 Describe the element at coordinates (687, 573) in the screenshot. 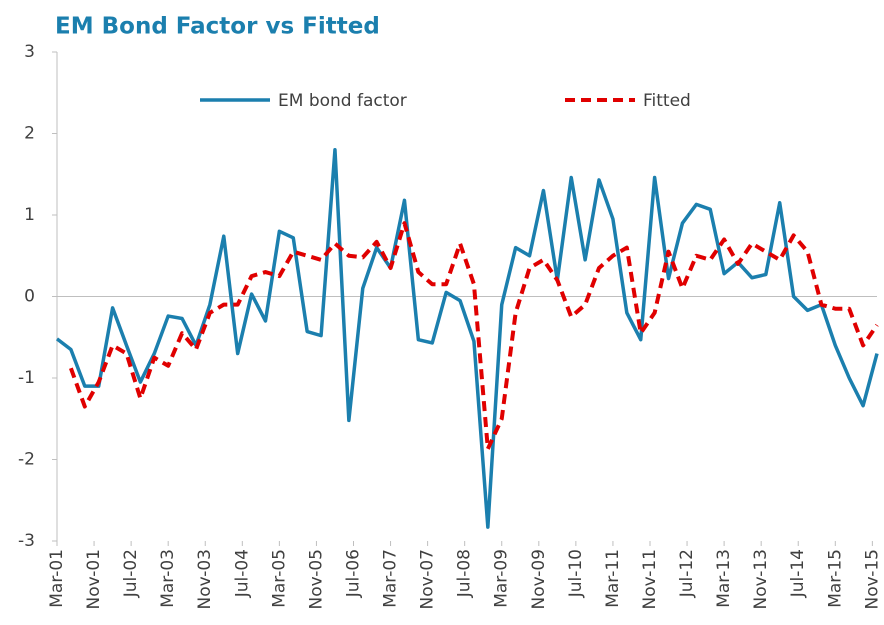

I see `x-tick-label: Jul-12` at that location.